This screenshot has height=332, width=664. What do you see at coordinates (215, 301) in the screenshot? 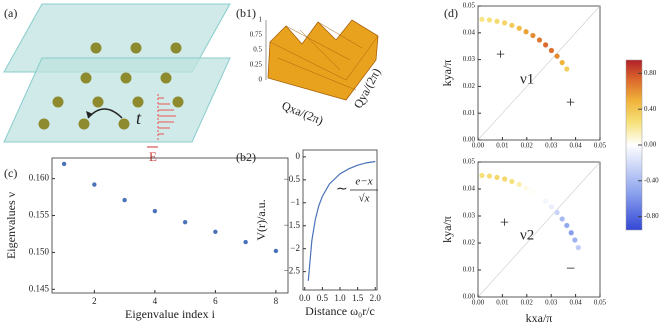
I see `x-tick-label: 6` at bounding box center [215, 301].